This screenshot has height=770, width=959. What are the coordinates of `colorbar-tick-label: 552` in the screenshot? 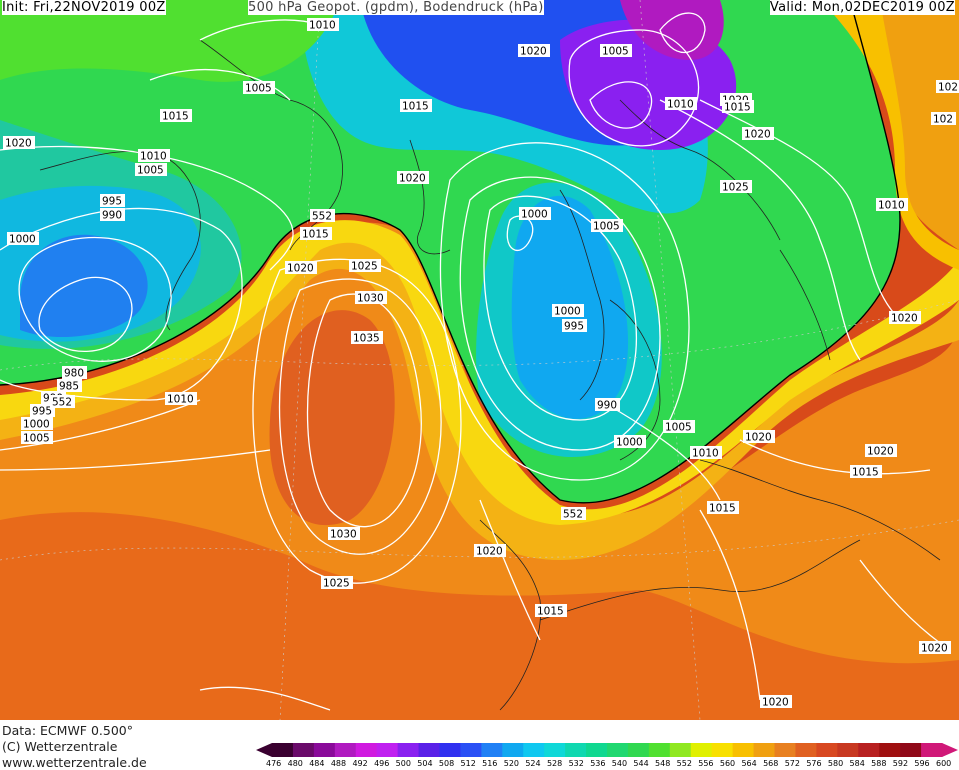 It's located at (684, 763).